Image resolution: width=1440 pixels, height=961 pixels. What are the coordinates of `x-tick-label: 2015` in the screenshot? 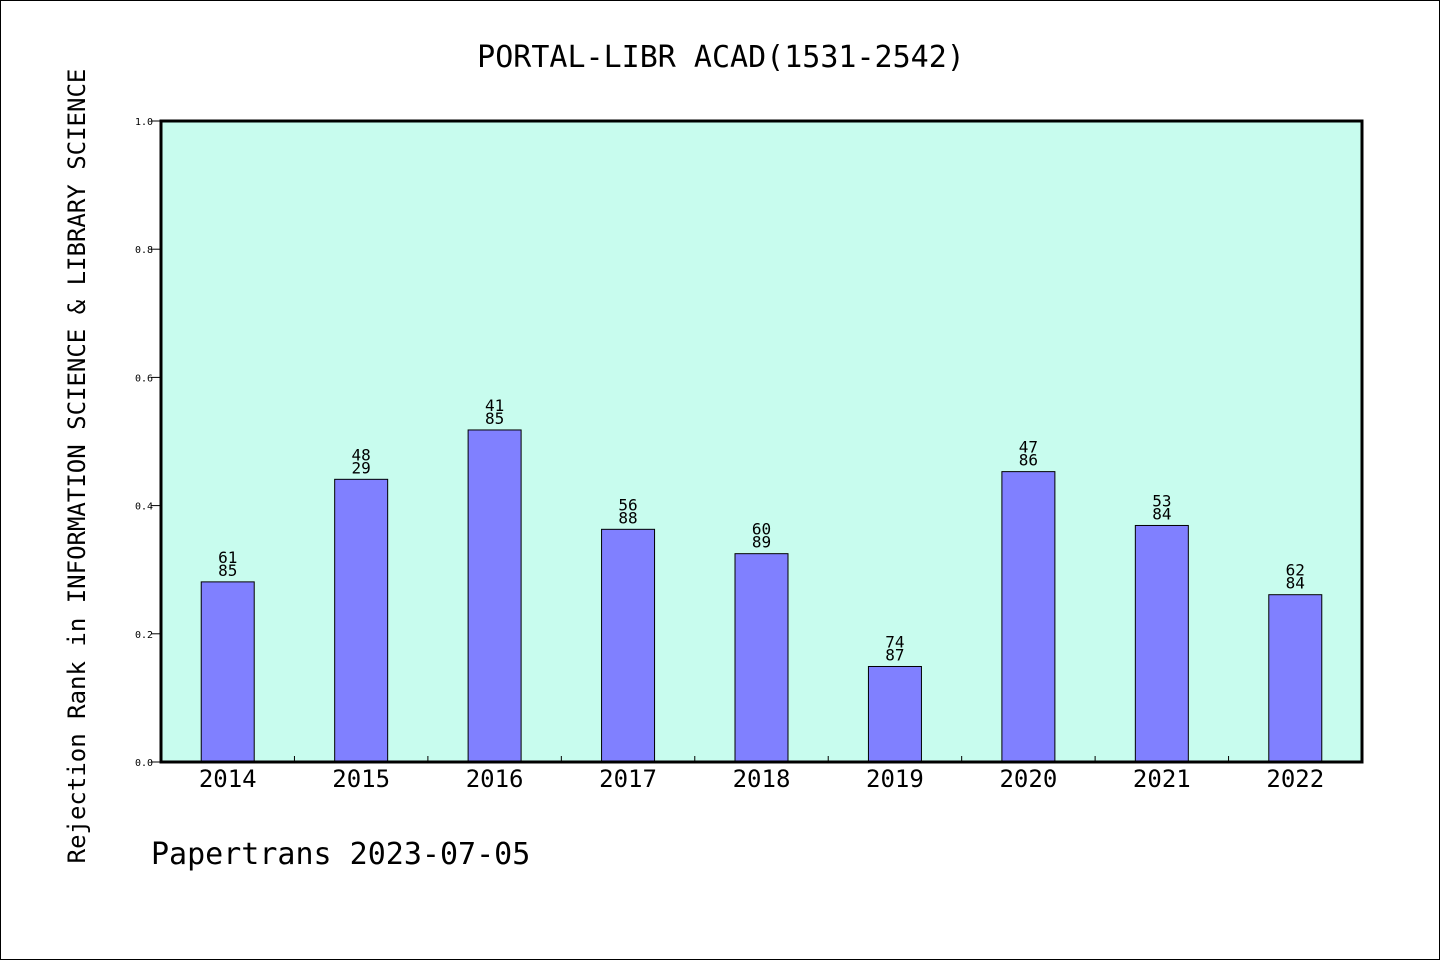 It's located at (361, 779).